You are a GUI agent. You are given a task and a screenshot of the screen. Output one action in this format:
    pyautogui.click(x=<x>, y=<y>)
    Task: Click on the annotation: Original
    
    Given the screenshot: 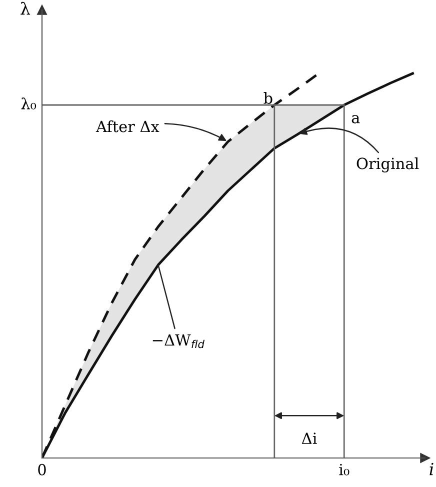 What is the action you would take?
    pyautogui.click(x=387, y=164)
    